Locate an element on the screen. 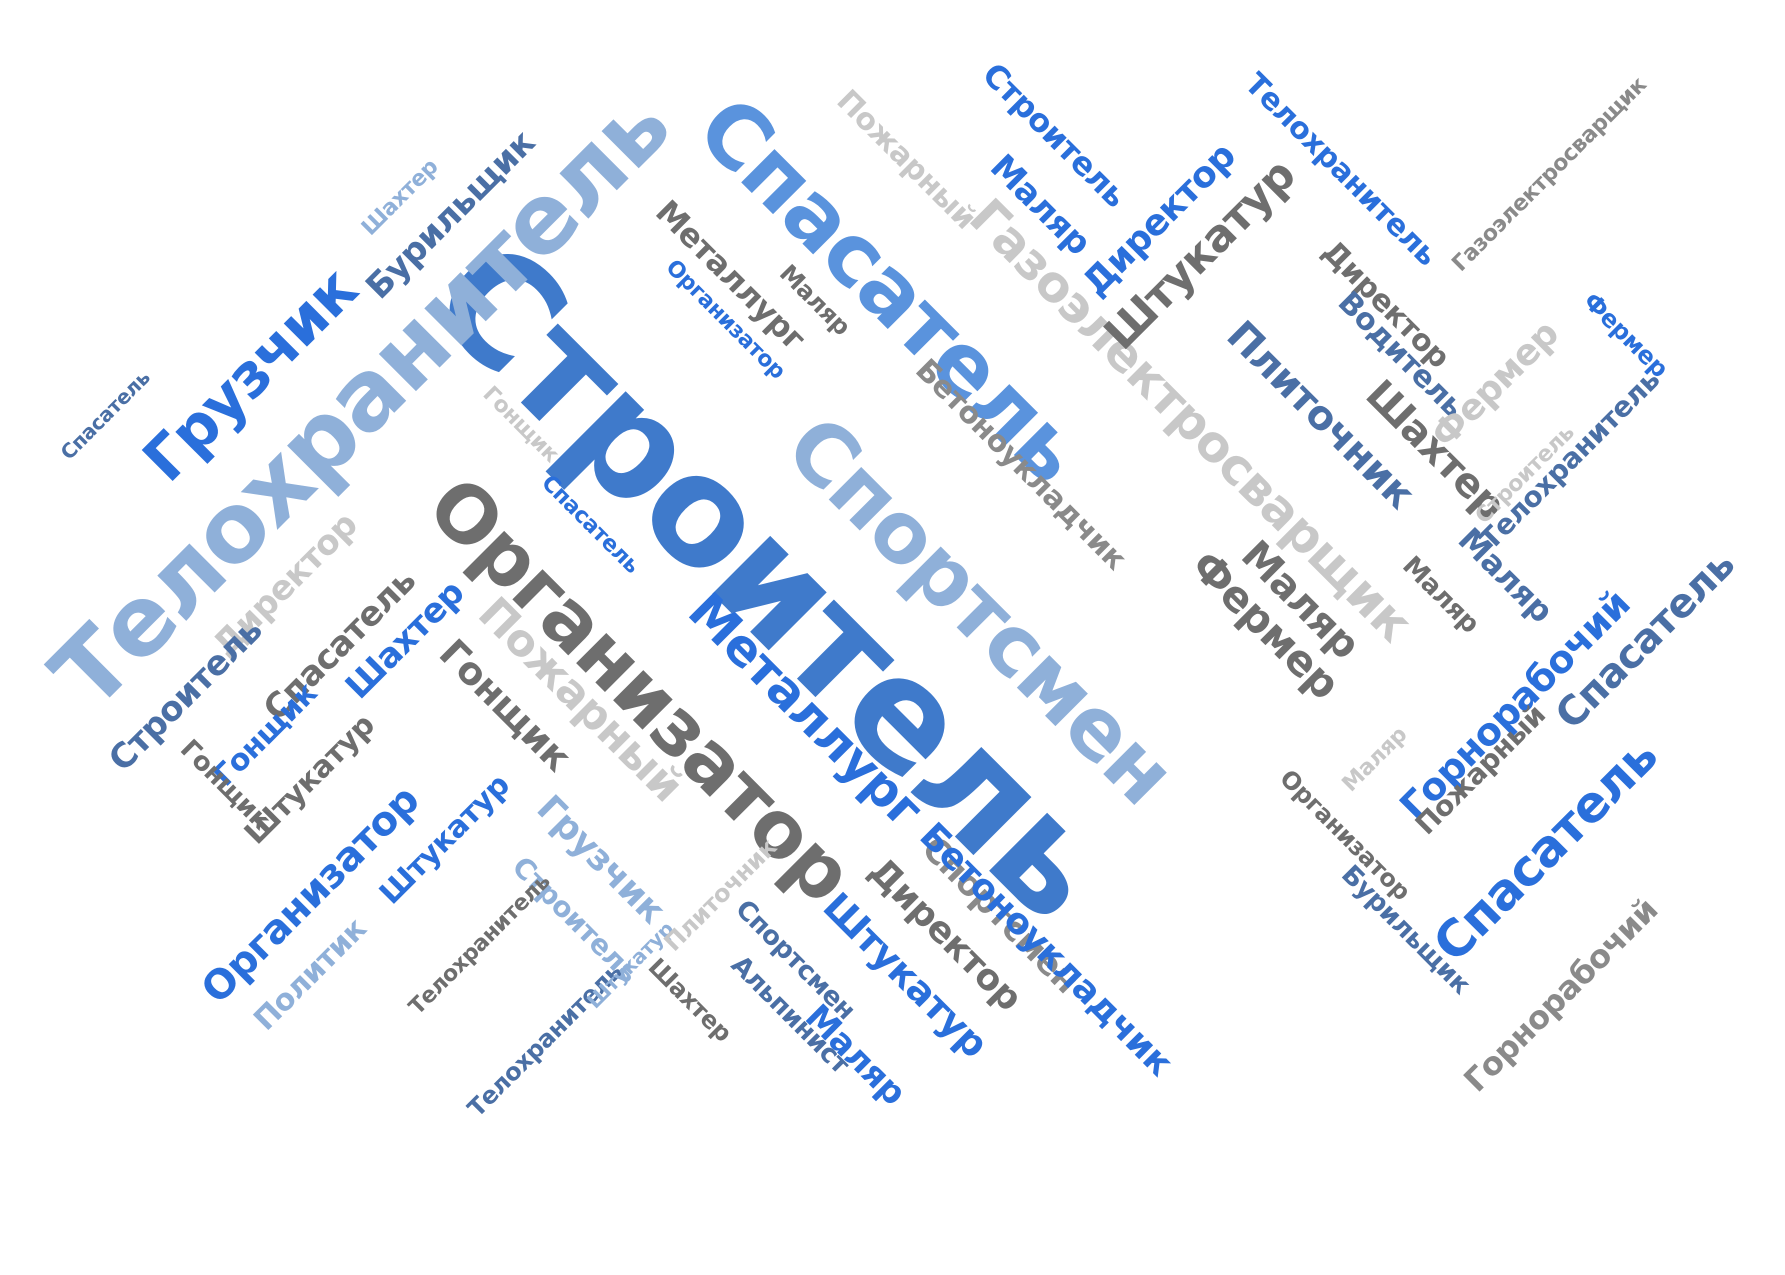 The image size is (1785, 1275). word-55: Шахтер is located at coordinates (690, 1000).